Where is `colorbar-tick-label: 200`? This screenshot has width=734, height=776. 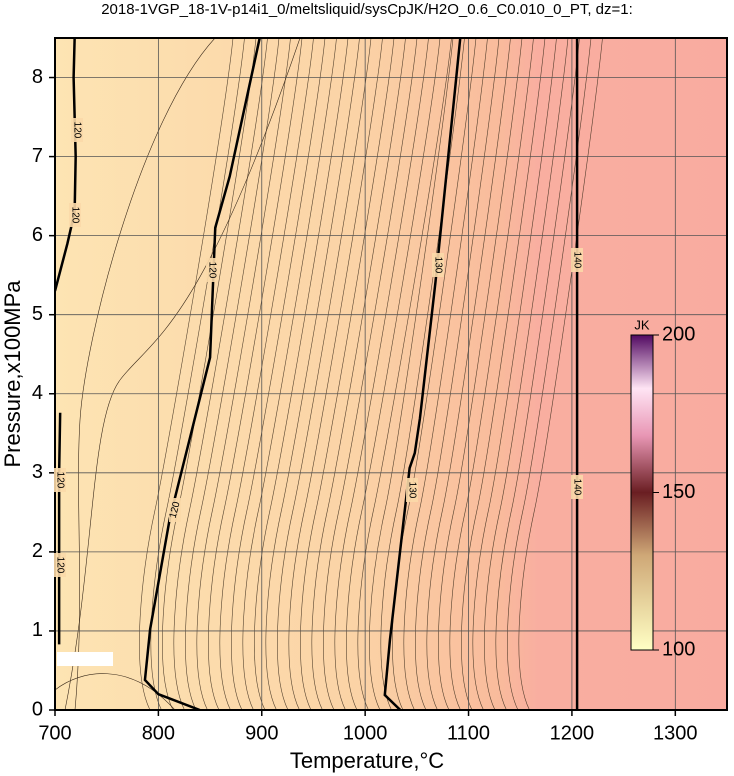
colorbar-tick-label: 200 is located at coordinates (678, 334).